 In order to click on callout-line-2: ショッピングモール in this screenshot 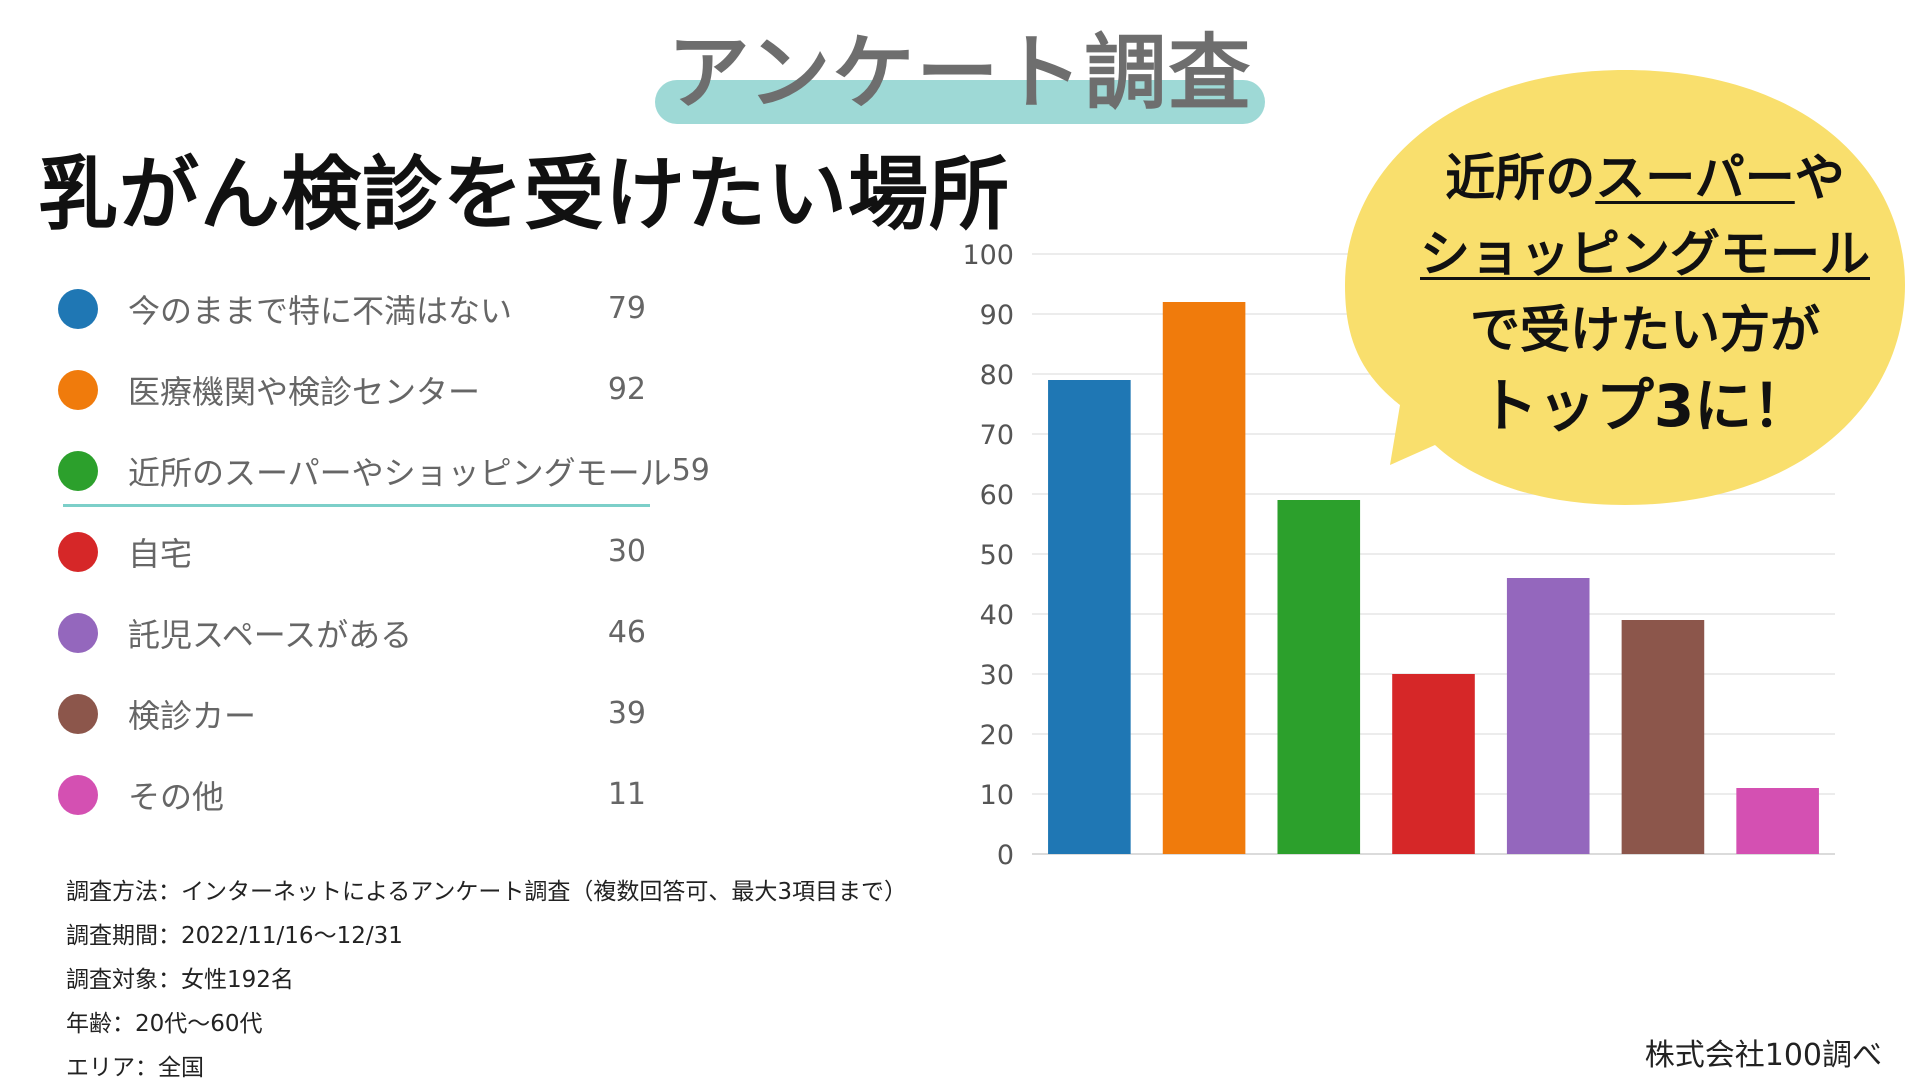, I will do `click(1622, 254)`.